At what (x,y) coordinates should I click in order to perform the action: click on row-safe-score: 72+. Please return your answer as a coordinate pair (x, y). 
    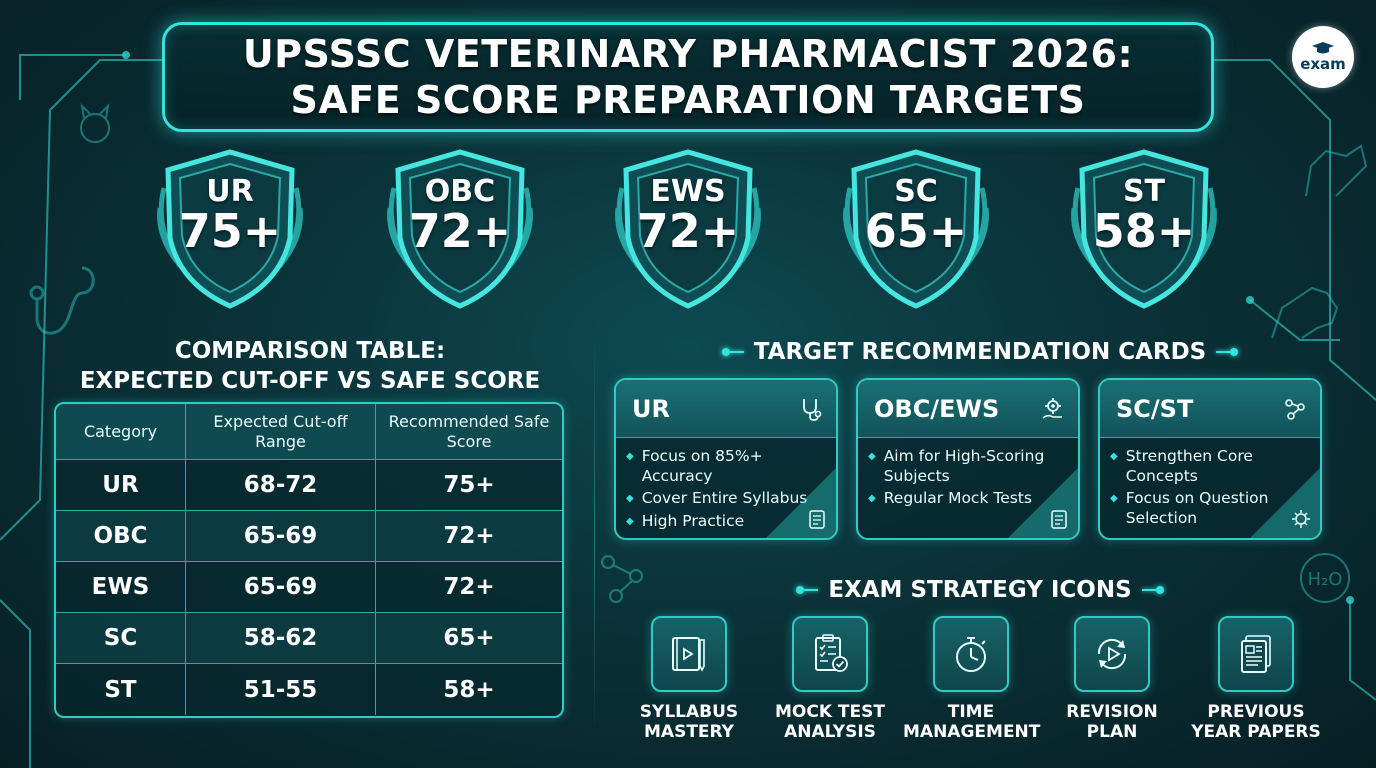
    Looking at the image, I should click on (469, 587).